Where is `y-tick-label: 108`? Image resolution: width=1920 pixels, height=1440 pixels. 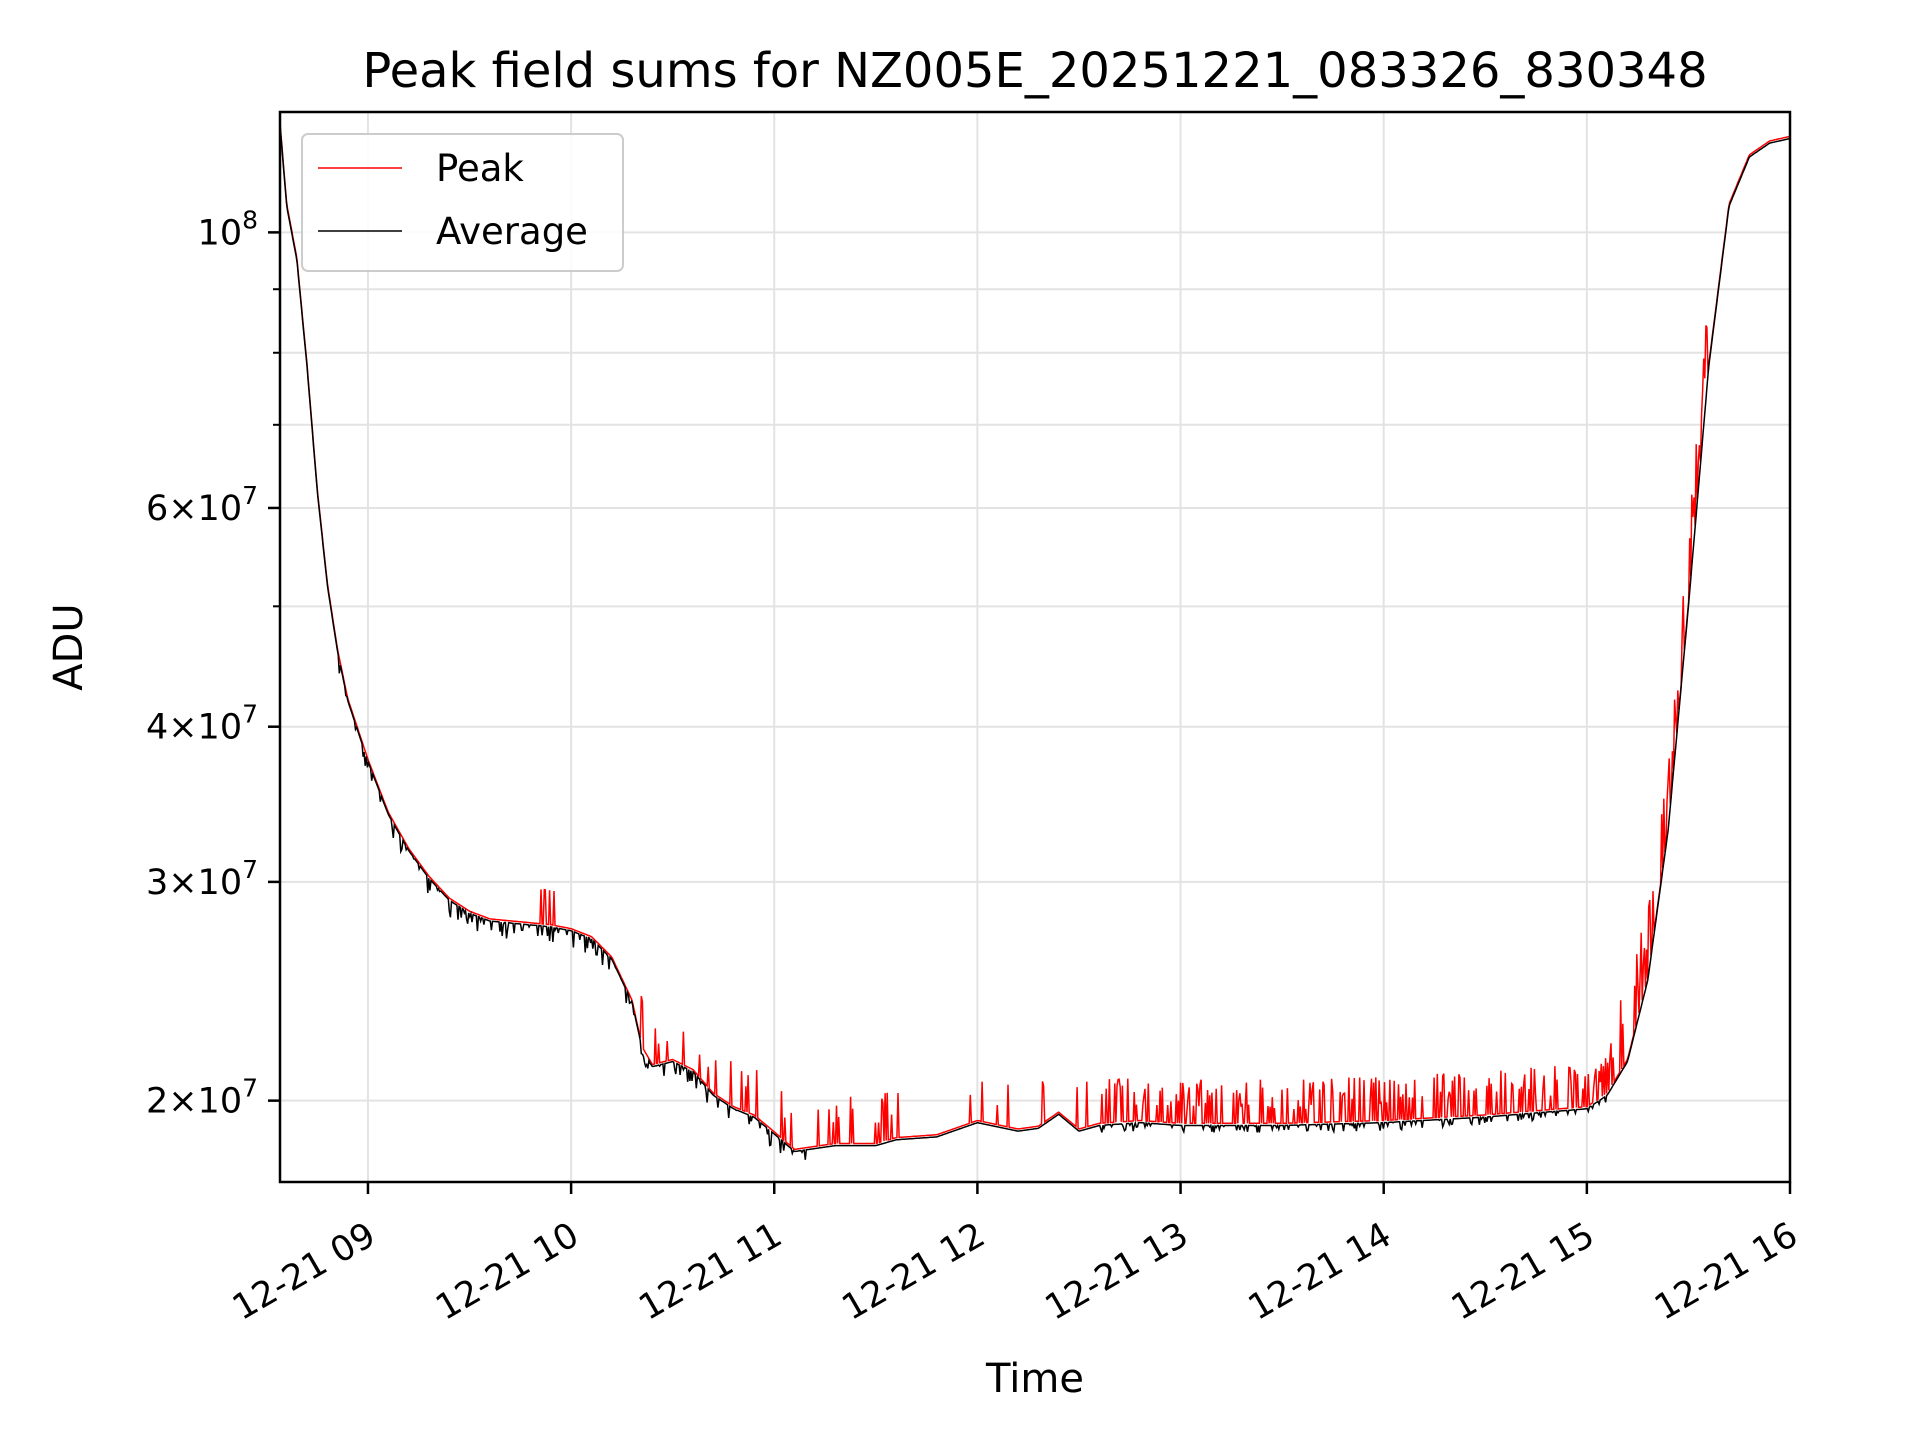 y-tick-label: 108 is located at coordinates (228, 229).